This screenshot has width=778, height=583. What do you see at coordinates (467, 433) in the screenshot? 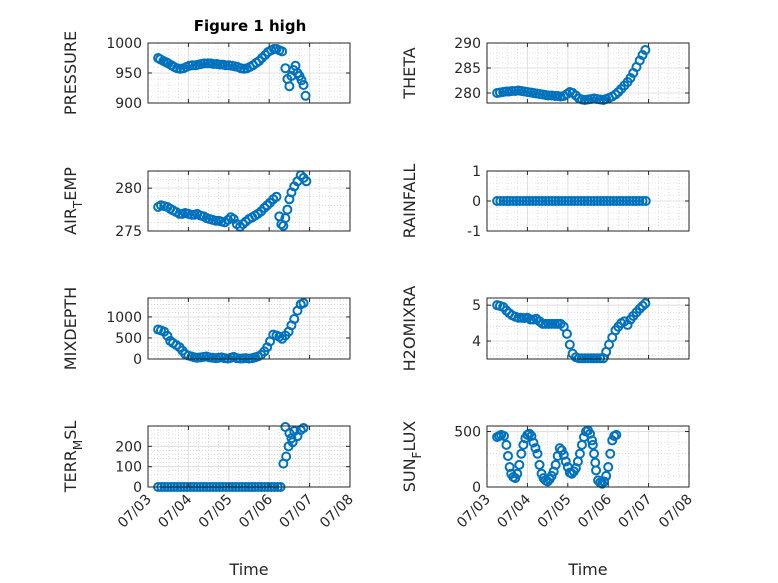
I see `y-tick-label: 500` at bounding box center [467, 433].